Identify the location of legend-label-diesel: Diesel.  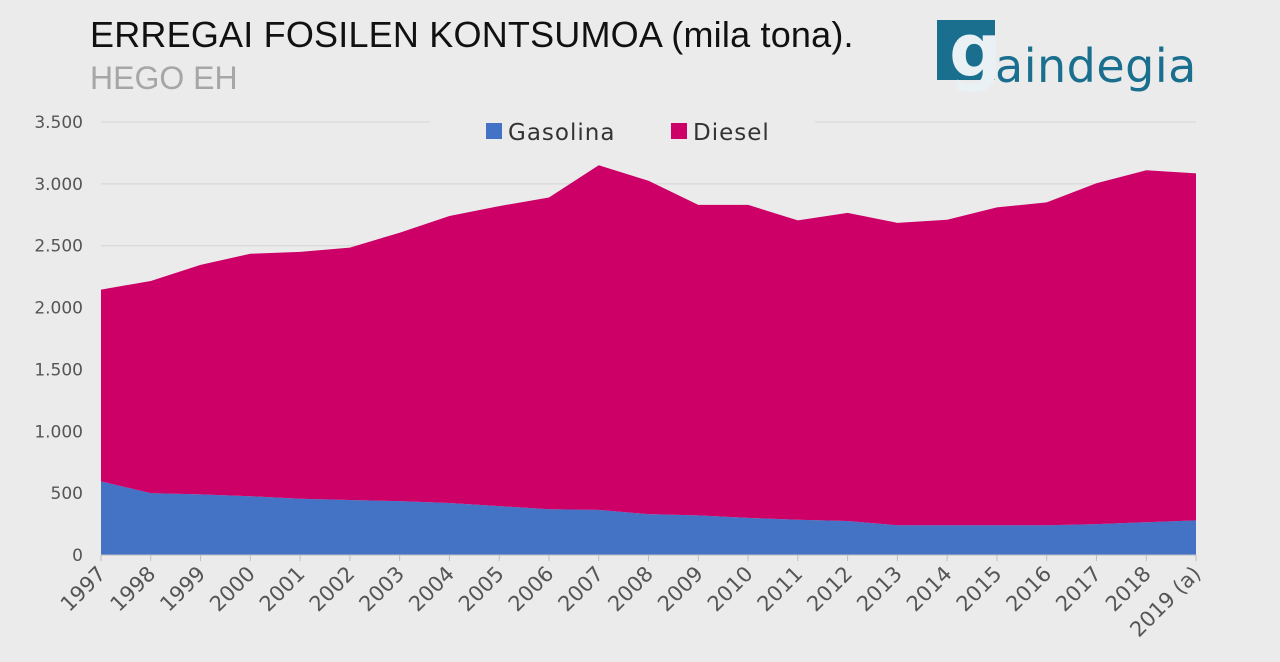
(731, 133).